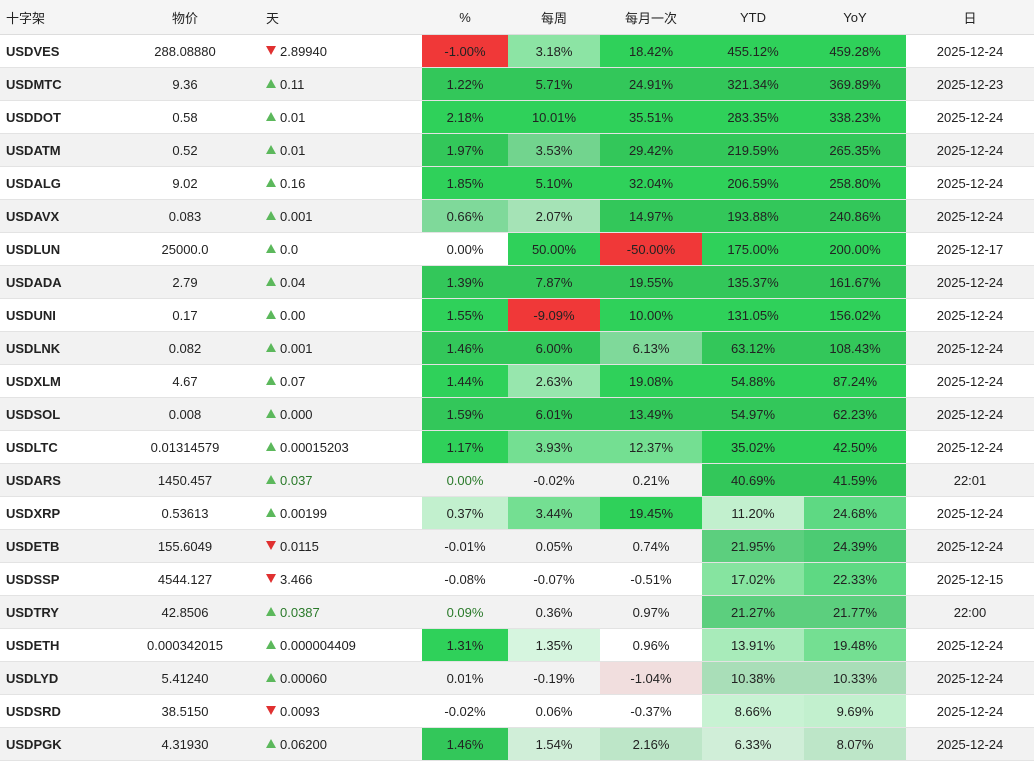  I want to click on header-weekly: 每周, so click(554, 17).